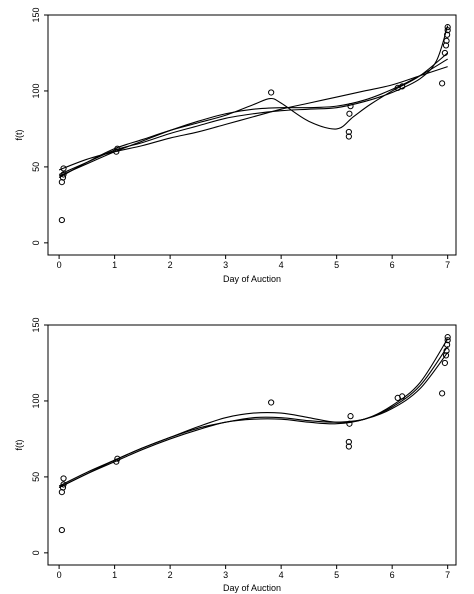  I want to click on y-axis-label-top: f(t), so click(19, 135).